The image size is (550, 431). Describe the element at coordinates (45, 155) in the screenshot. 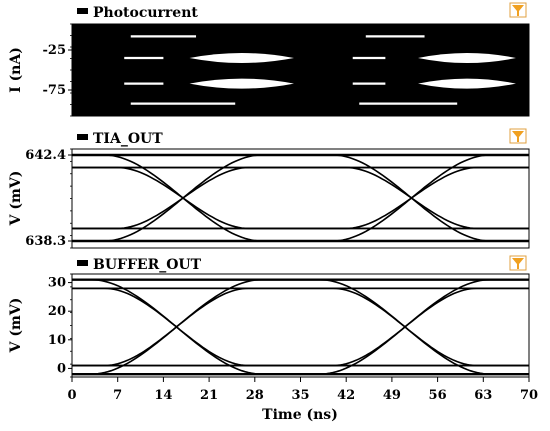

I see `y-tick-label: 642.4` at that location.